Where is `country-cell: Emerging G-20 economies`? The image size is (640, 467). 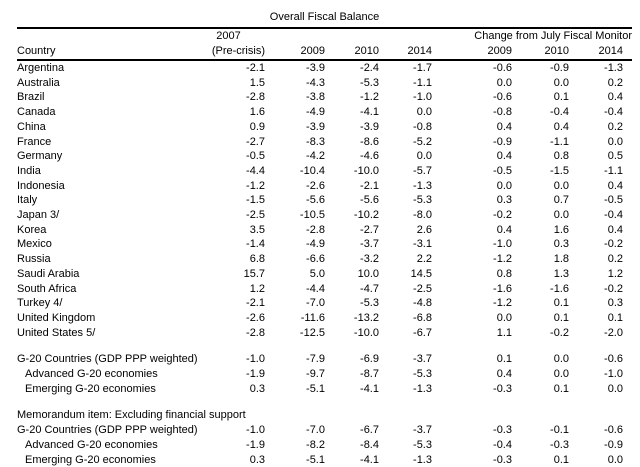 country-cell: Emerging G-20 economies is located at coordinates (90, 459).